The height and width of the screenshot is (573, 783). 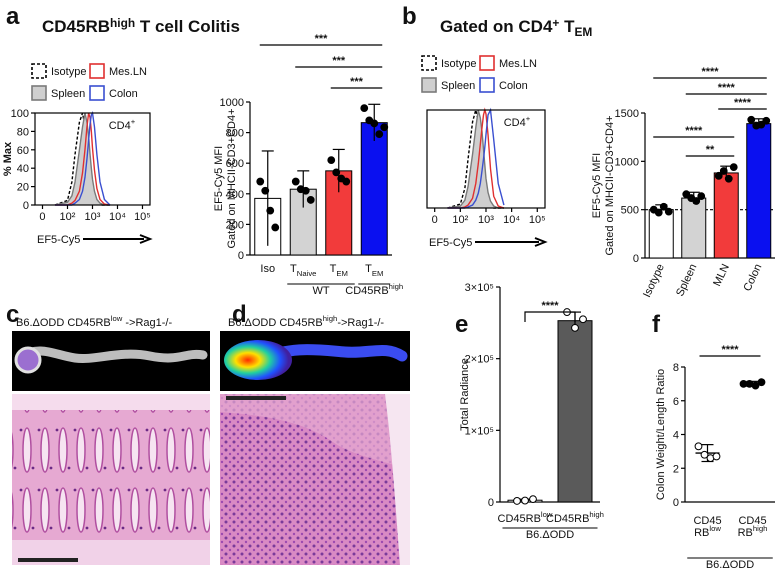 I want to click on y-tick-label: 1500, so click(x=627, y=114).